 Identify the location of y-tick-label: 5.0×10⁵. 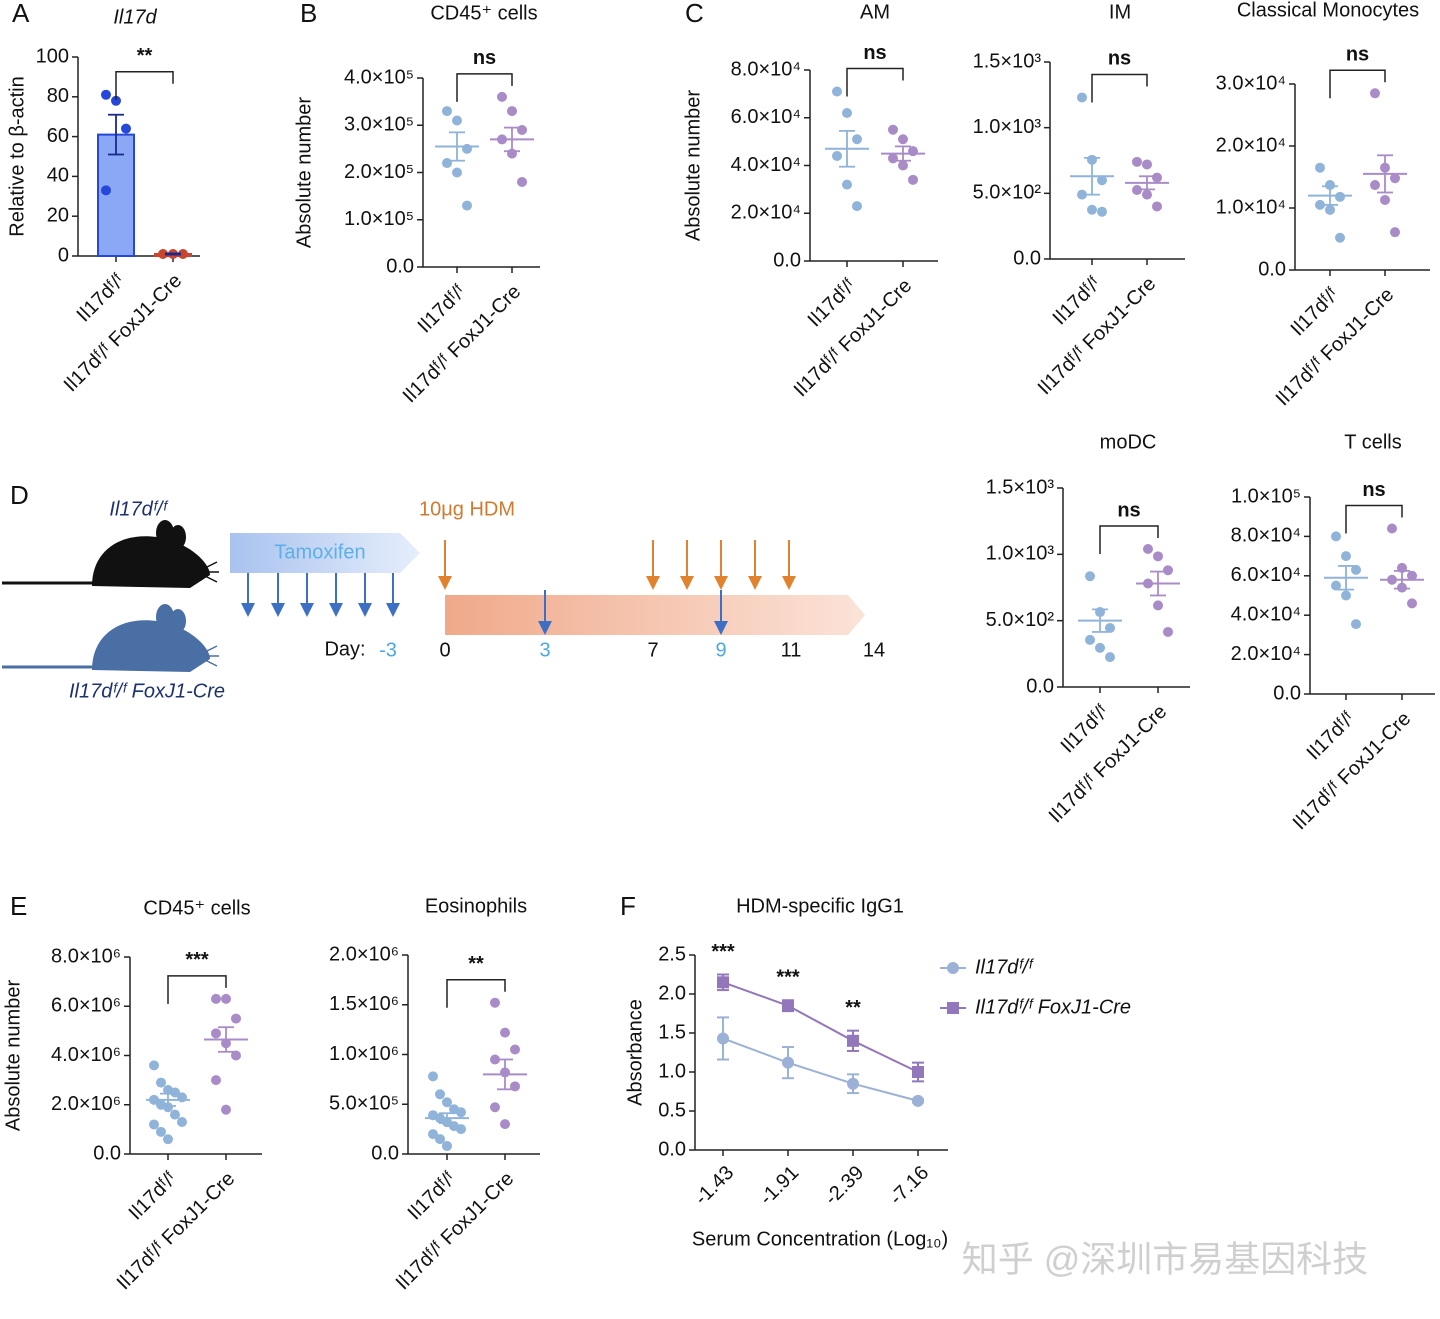
(364, 1104).